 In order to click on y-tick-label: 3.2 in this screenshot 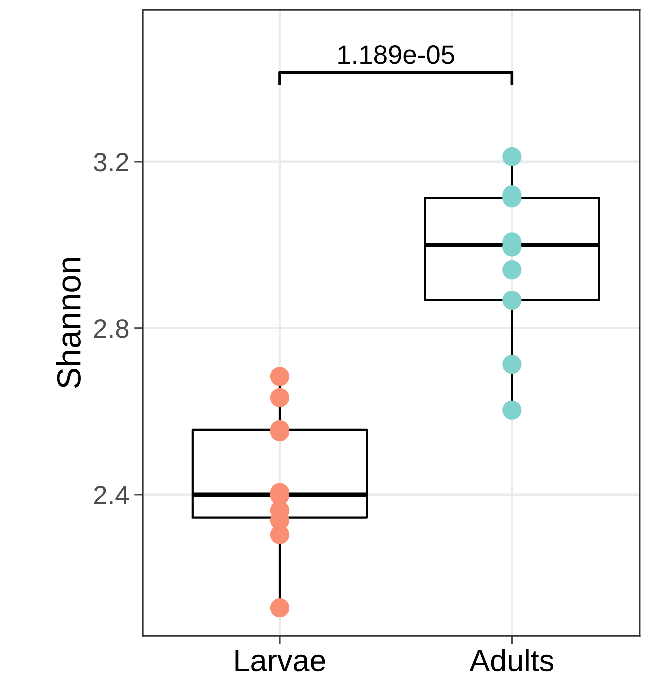, I will do `click(111, 162)`.